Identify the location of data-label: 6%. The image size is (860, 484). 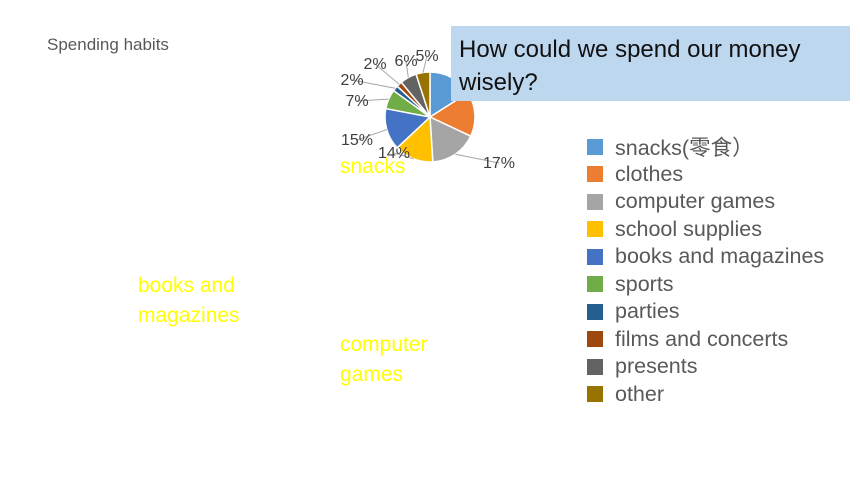
(405, 61).